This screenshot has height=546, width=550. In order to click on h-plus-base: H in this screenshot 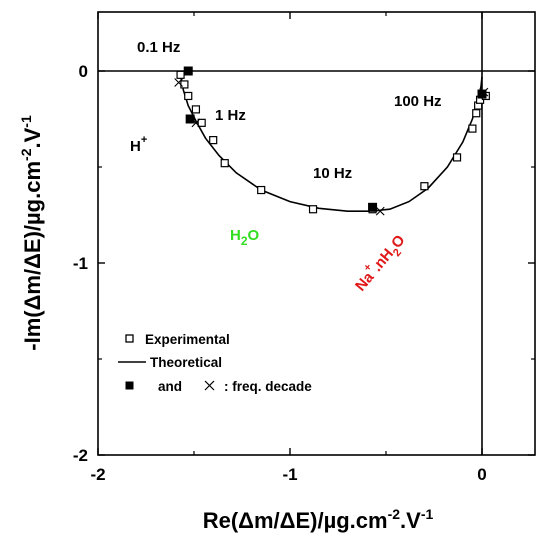, I will do `click(135, 146)`.